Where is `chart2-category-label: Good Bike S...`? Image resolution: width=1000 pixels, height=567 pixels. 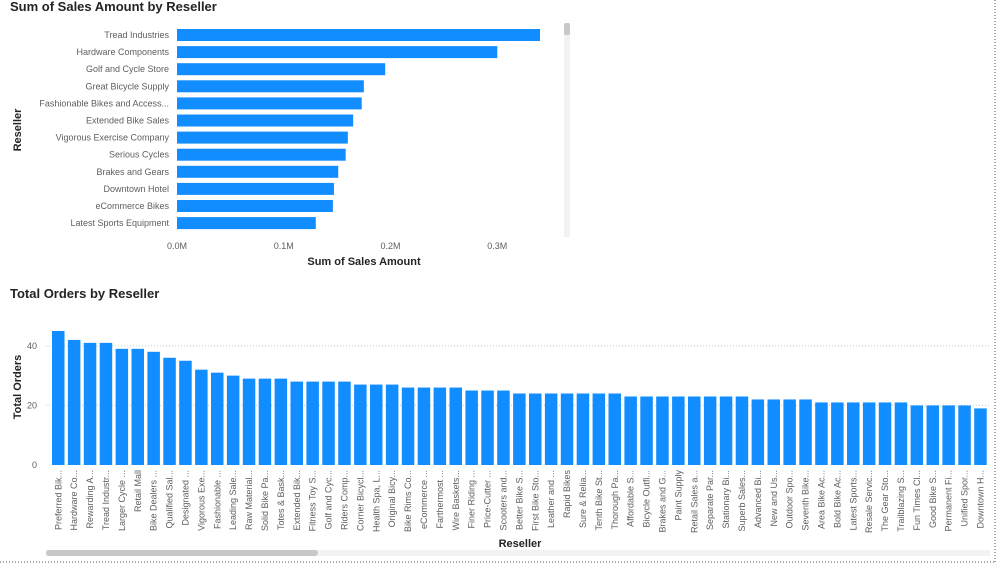
chart2-category-label: Good Bike S... is located at coordinates (933, 499).